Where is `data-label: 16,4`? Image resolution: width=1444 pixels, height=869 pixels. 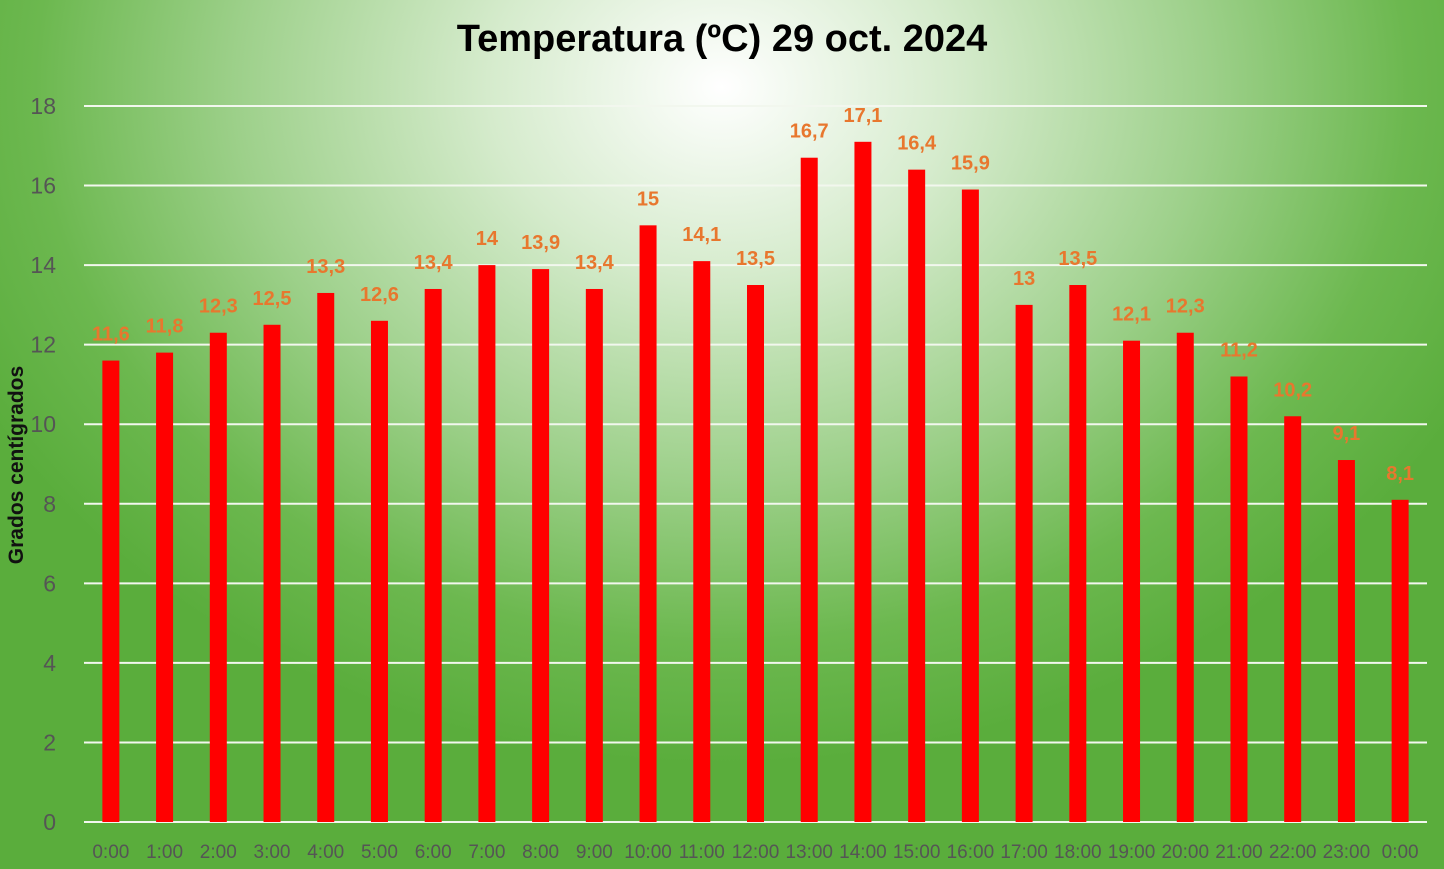 data-label: 16,4 is located at coordinates (917, 144).